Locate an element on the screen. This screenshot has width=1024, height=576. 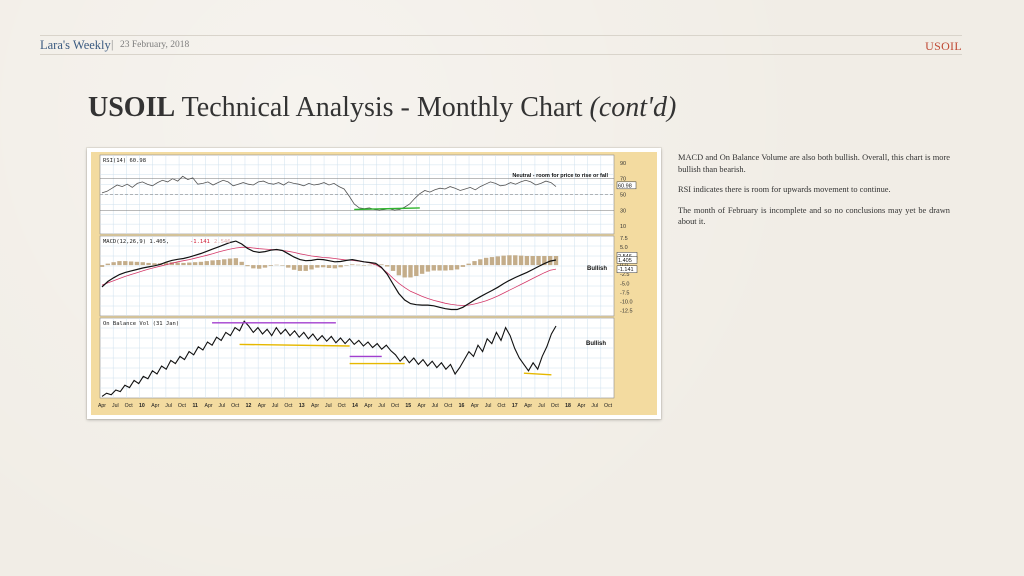
x-tick-label: 12 is located at coordinates (249, 406).